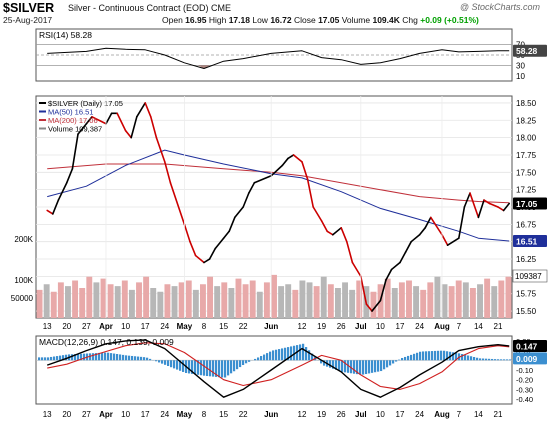 The height and width of the screenshot is (427, 550). Describe the element at coordinates (530, 203) in the screenshot. I see `price-last-value-box` at that location.